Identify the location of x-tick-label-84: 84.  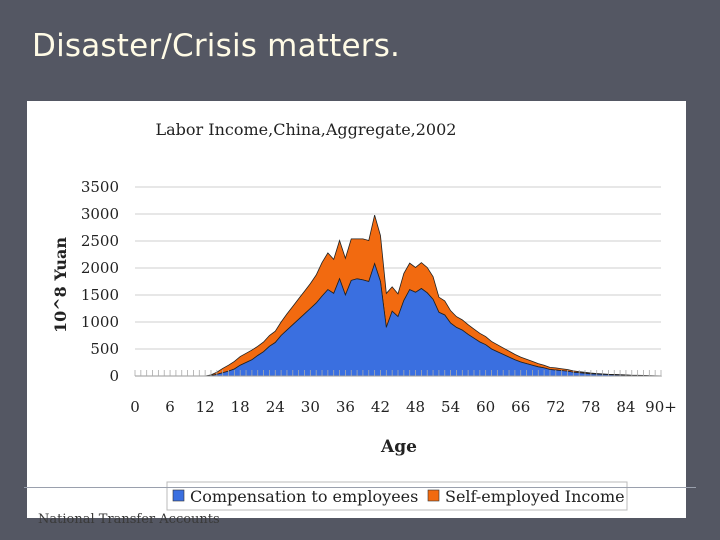
(625, 407).